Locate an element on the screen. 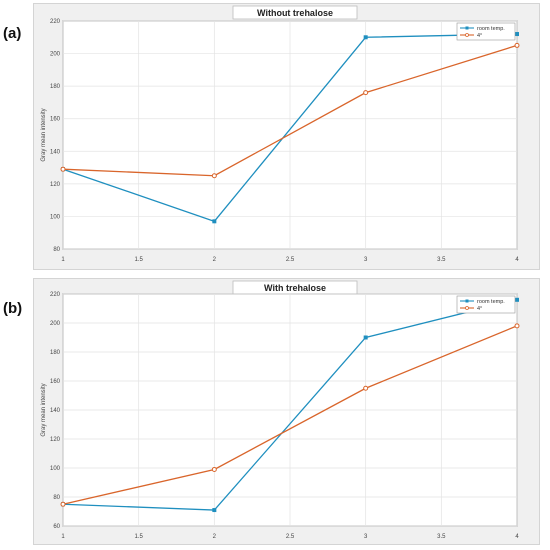 Image resolution: width=550 pixels, height=550 pixels. panel-label-b: (b) is located at coordinates (13, 308).